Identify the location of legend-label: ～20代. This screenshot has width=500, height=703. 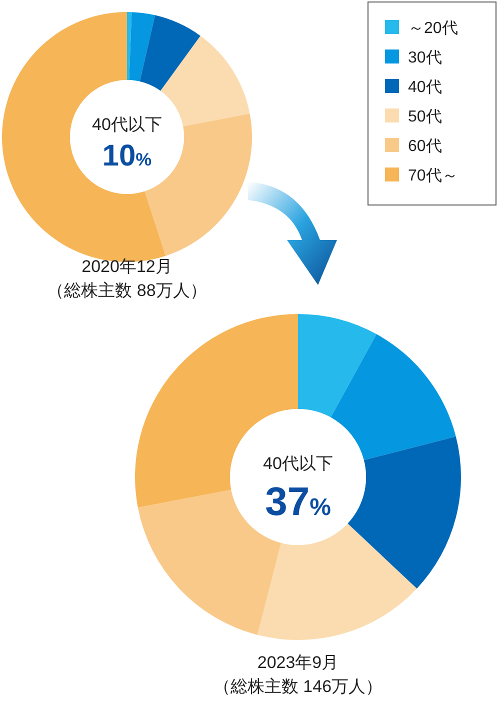
(433, 28).